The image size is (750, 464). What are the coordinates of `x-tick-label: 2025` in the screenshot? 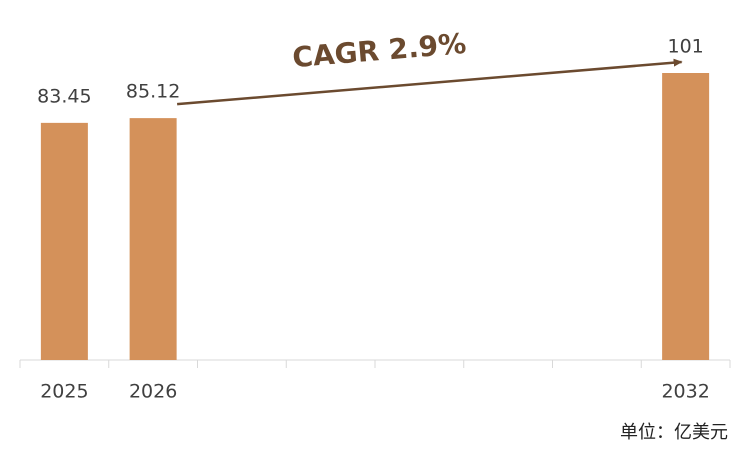 It's located at (64, 392).